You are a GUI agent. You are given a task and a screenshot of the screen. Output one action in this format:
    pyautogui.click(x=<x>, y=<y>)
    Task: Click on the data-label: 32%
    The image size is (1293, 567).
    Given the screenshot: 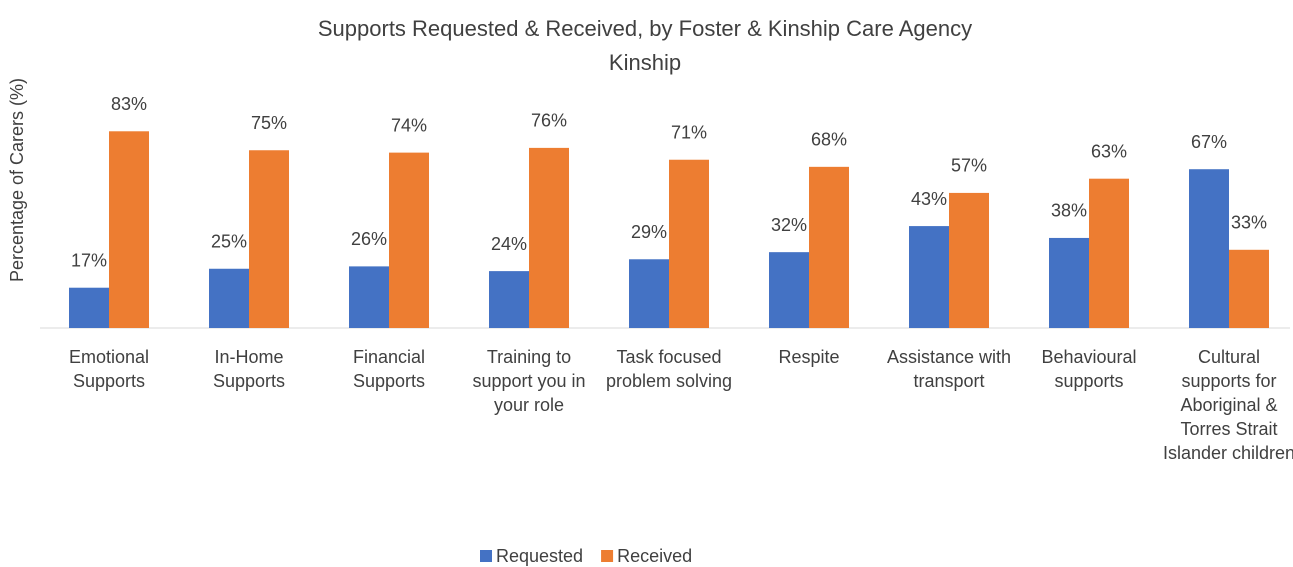 What is the action you would take?
    pyautogui.click(x=789, y=225)
    